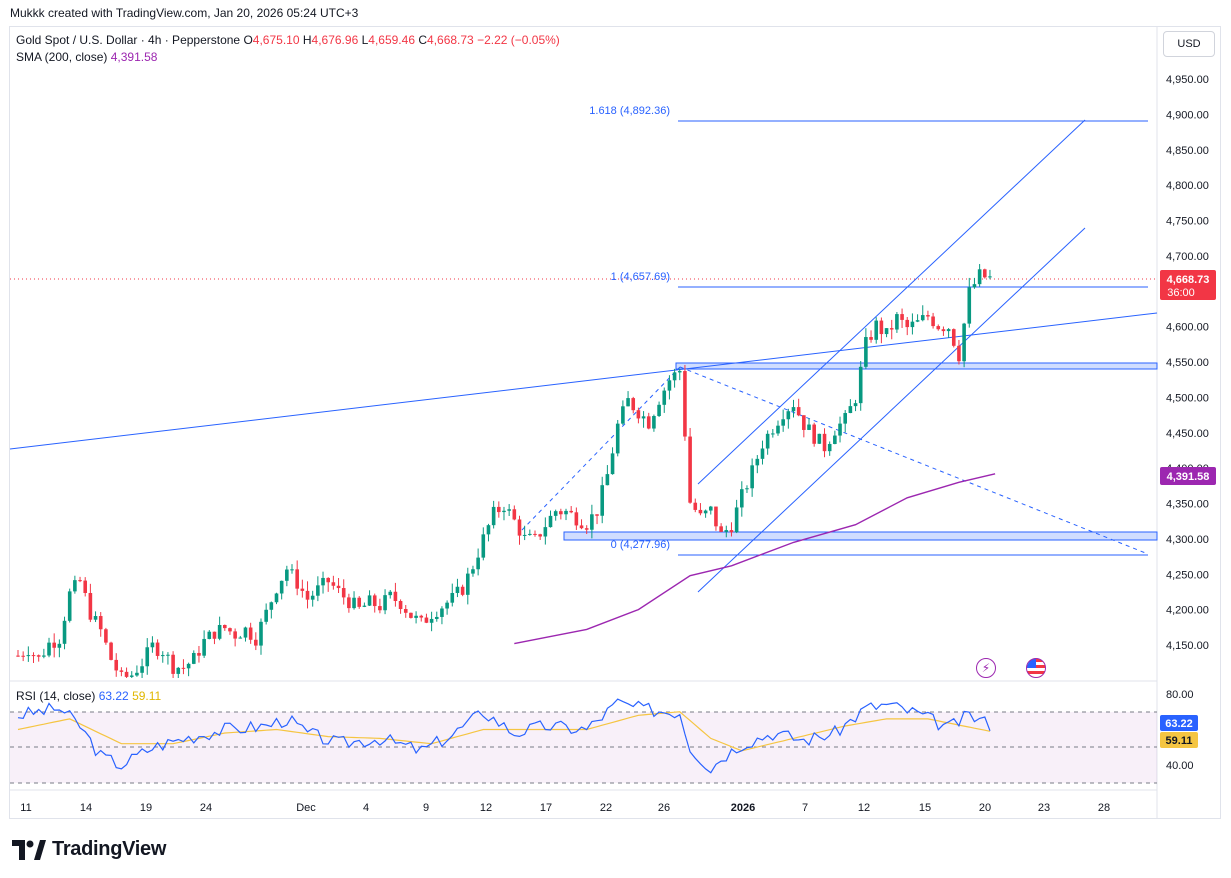 The width and height of the screenshot is (1231, 878). What do you see at coordinates (583, 747) in the screenshot?
I see `rsi-band` at bounding box center [583, 747].